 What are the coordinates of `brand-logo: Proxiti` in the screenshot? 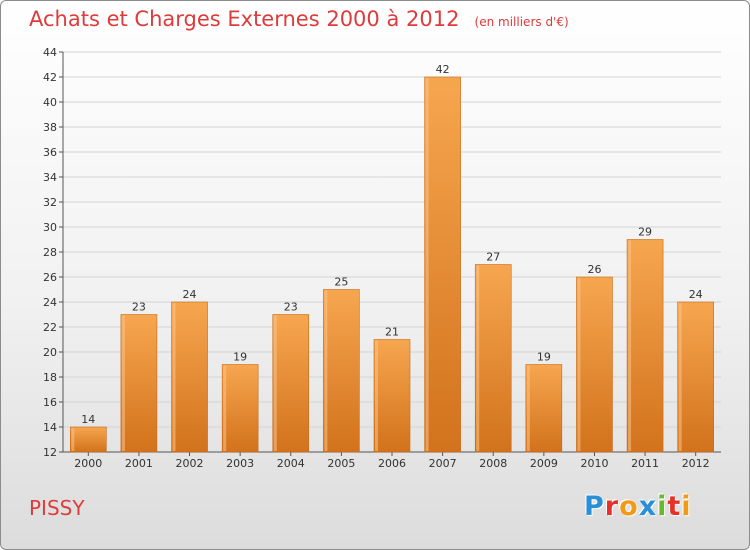 It's located at (638, 506).